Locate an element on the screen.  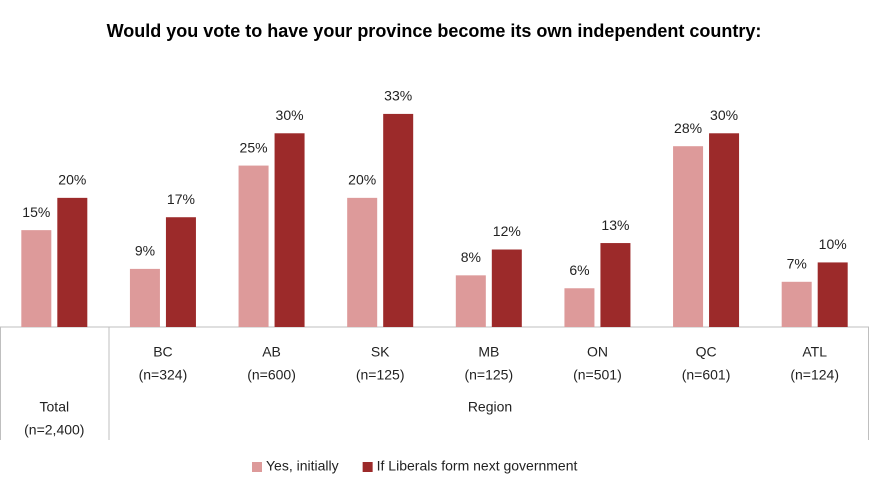
legend-label: If Liberals form next government is located at coordinates (477, 466).